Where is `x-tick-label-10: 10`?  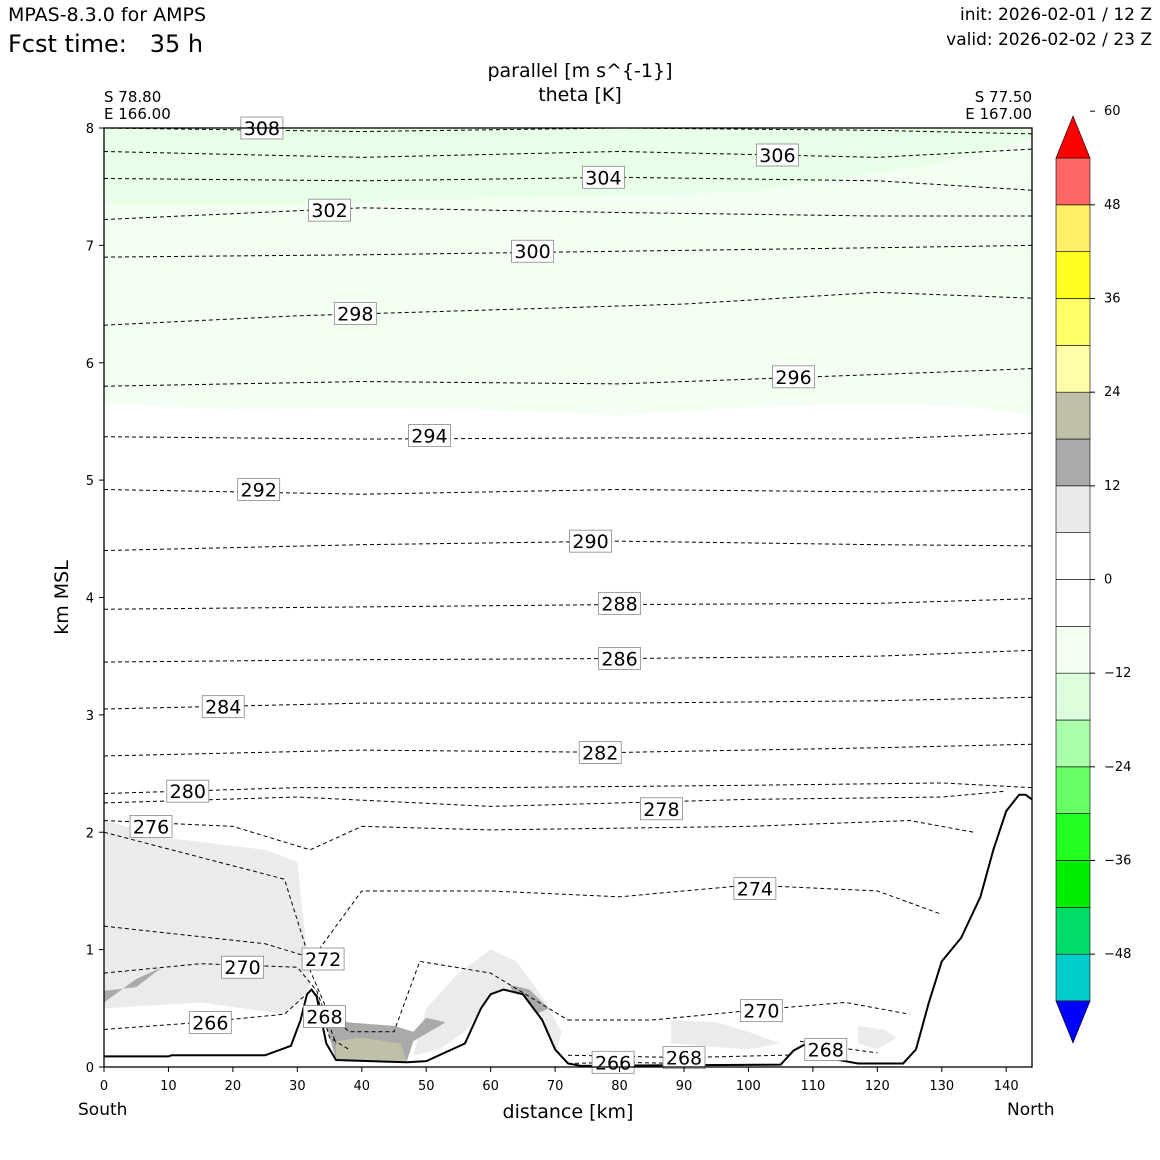
x-tick-label-10: 10 is located at coordinates (168, 1086).